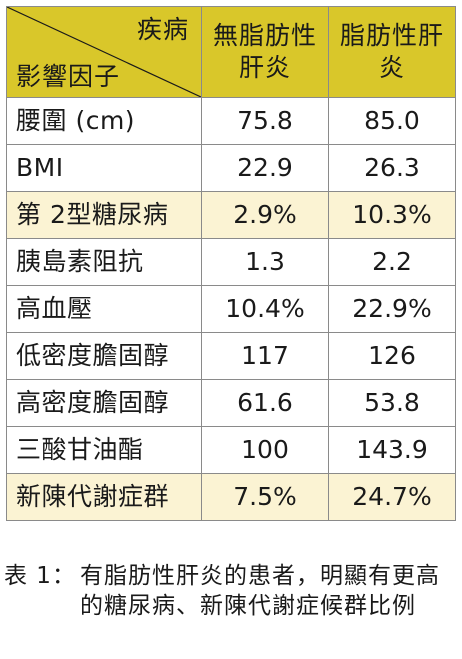 The height and width of the screenshot is (659, 462). Describe the element at coordinates (392, 497) in the screenshot. I see `steatohepatitis-value-cell: 24.7%` at that location.